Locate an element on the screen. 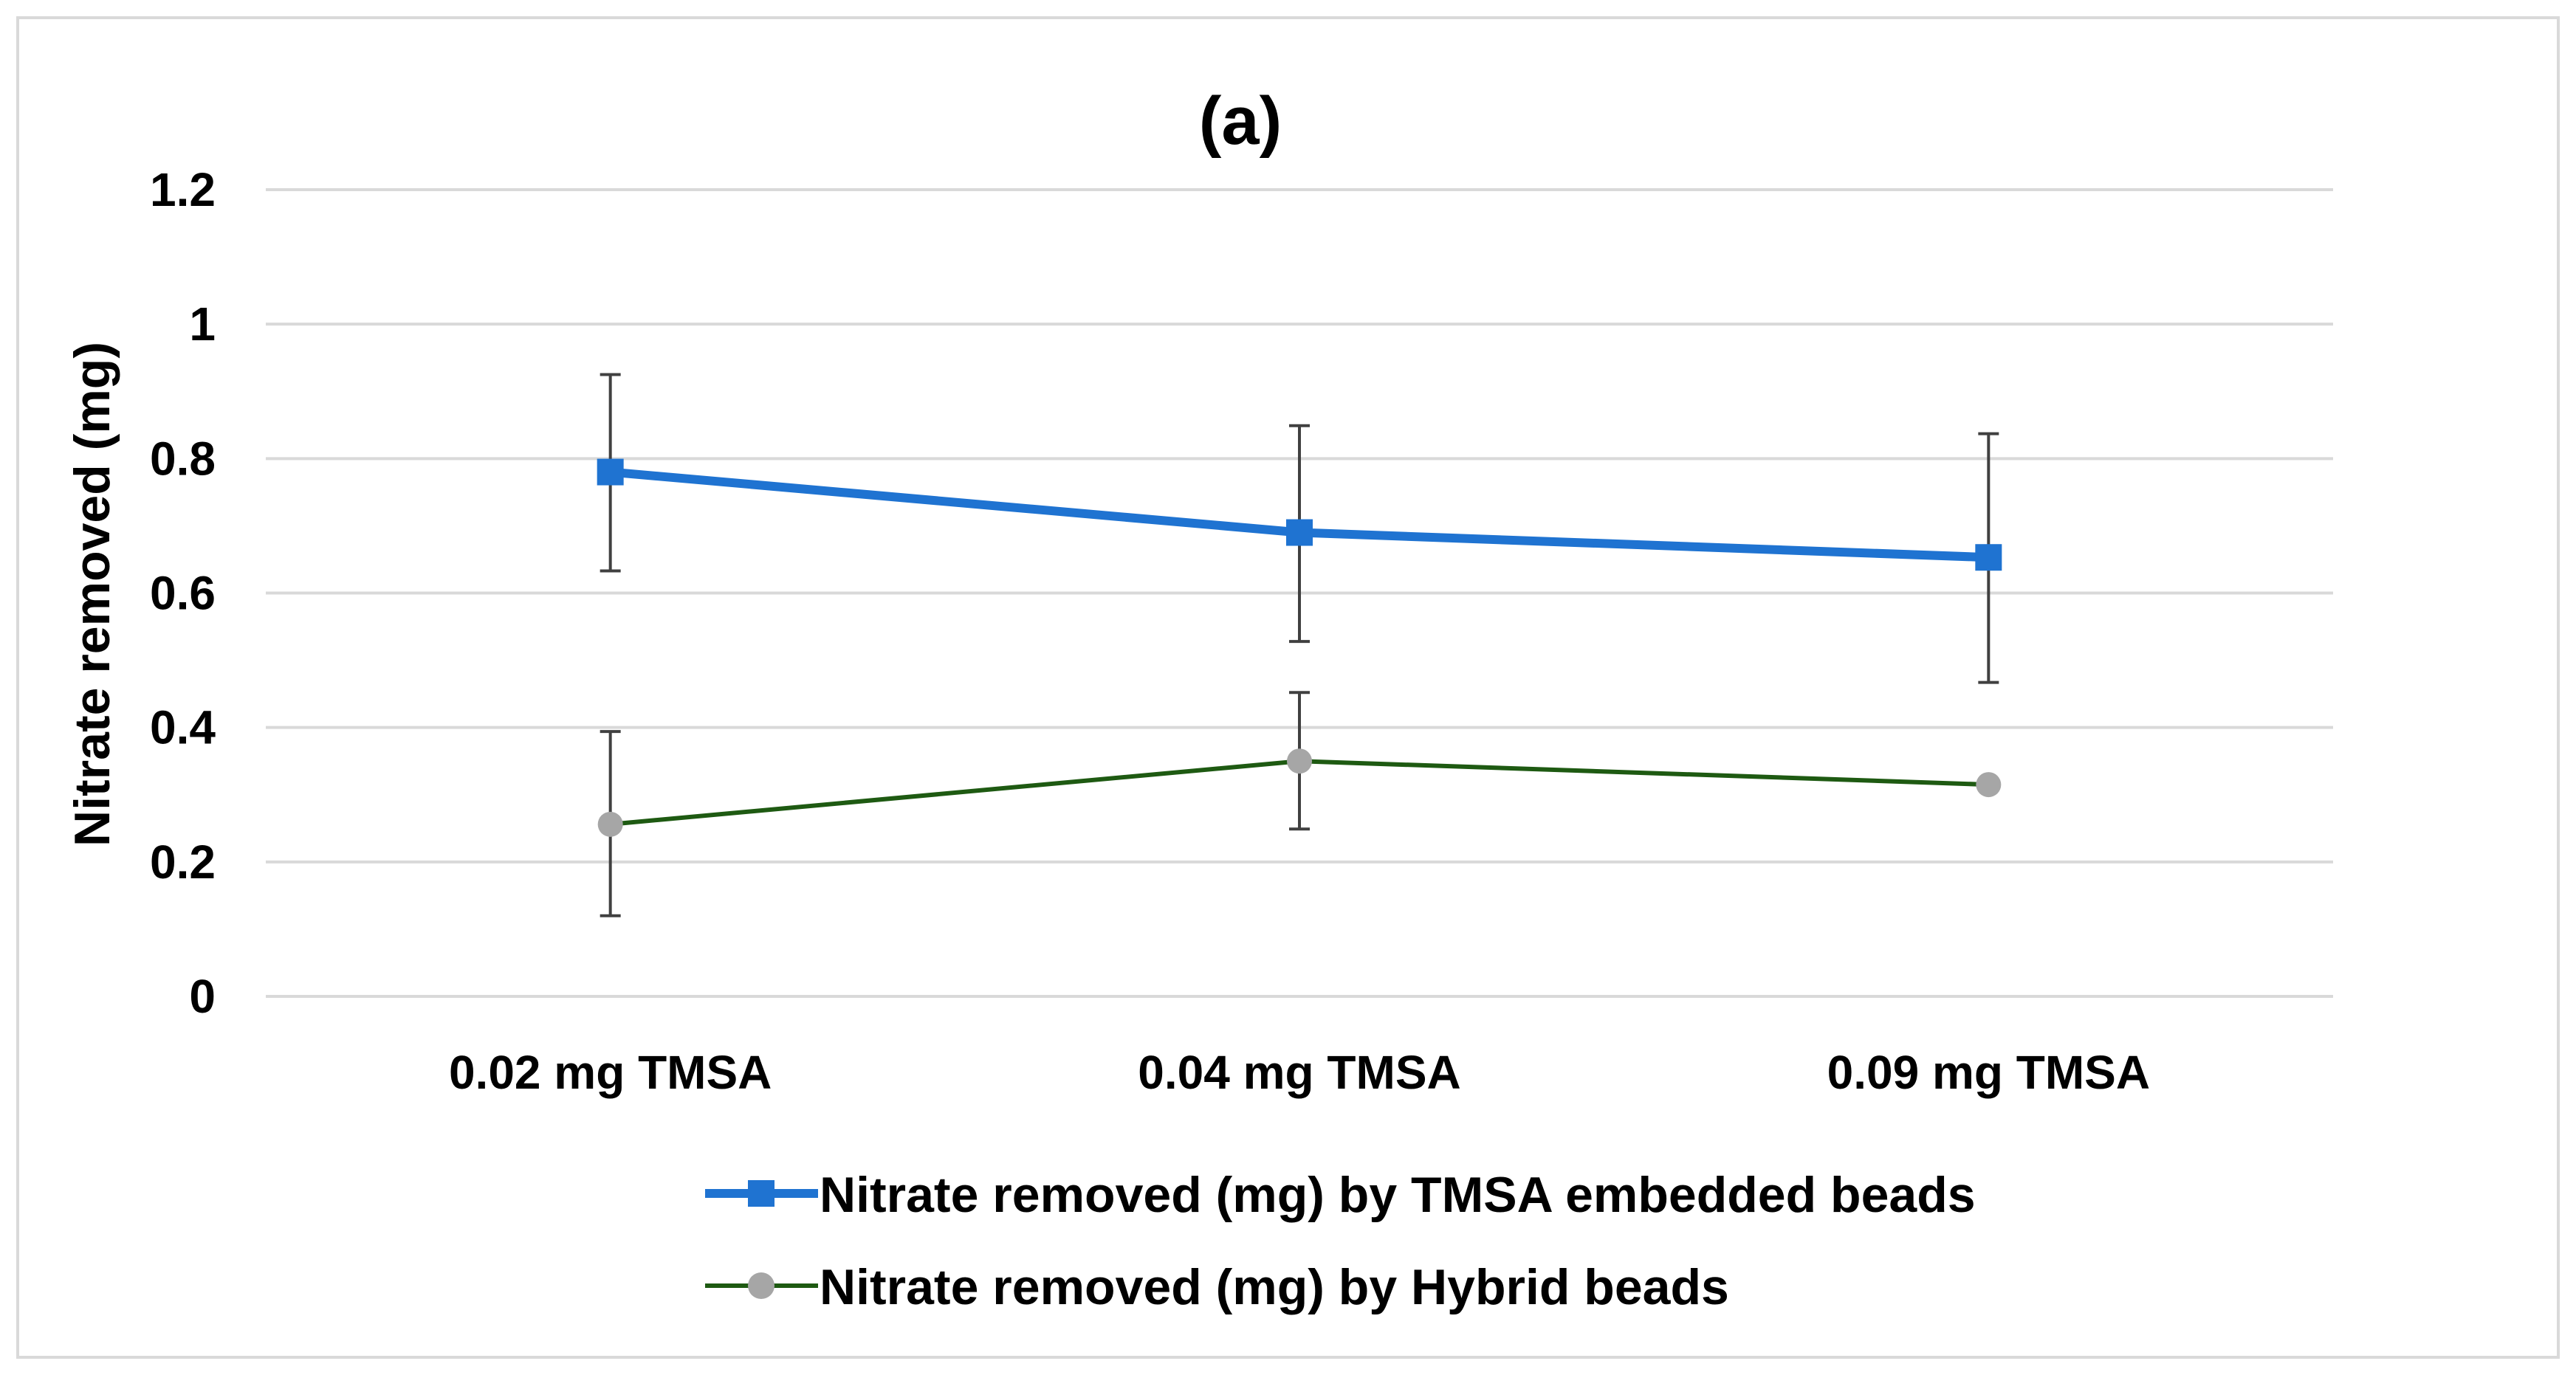 The height and width of the screenshot is (1375, 2576). y-tick-label: 0.4 is located at coordinates (183, 727).